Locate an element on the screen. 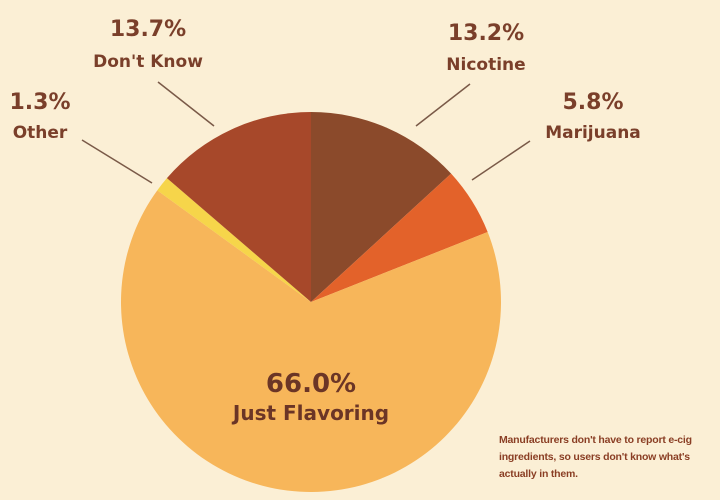 The height and width of the screenshot is (500, 720). data-label-value-don-t-know: 13.7% is located at coordinates (148, 29).